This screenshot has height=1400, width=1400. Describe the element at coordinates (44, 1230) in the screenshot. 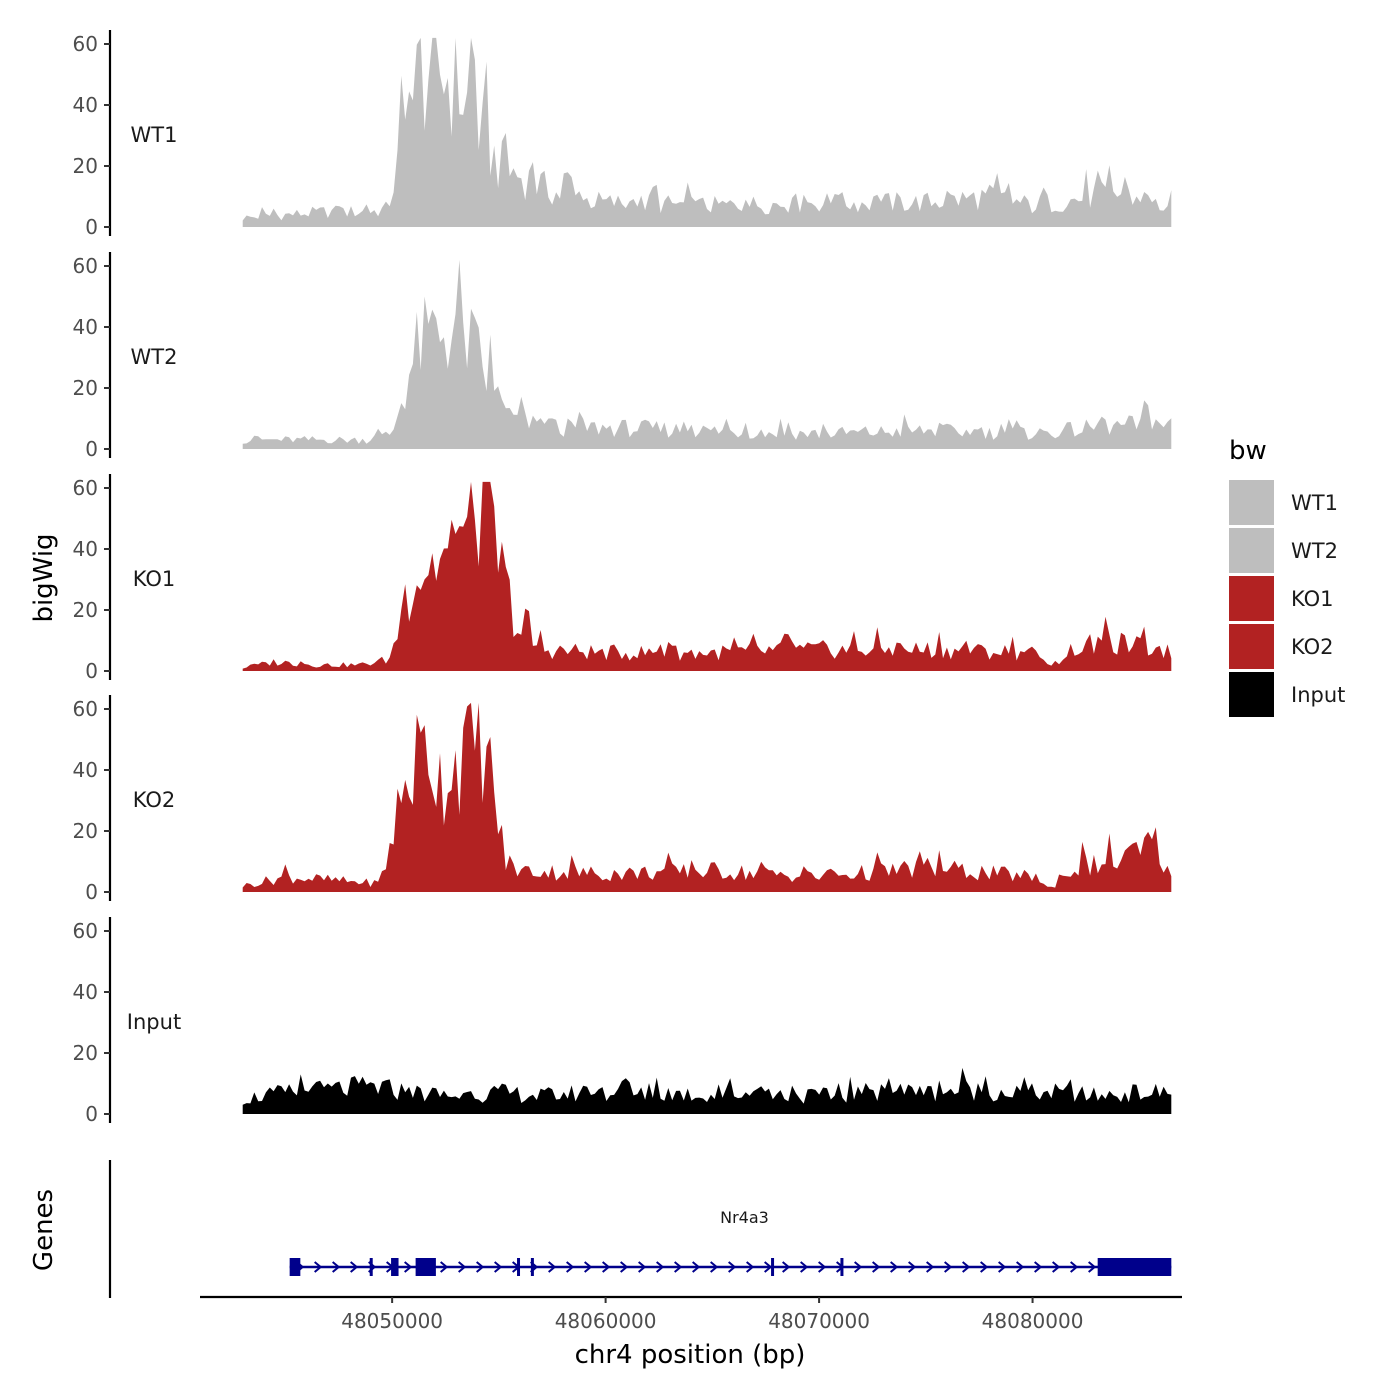

I see `genes-axis-title: Genes` at that location.